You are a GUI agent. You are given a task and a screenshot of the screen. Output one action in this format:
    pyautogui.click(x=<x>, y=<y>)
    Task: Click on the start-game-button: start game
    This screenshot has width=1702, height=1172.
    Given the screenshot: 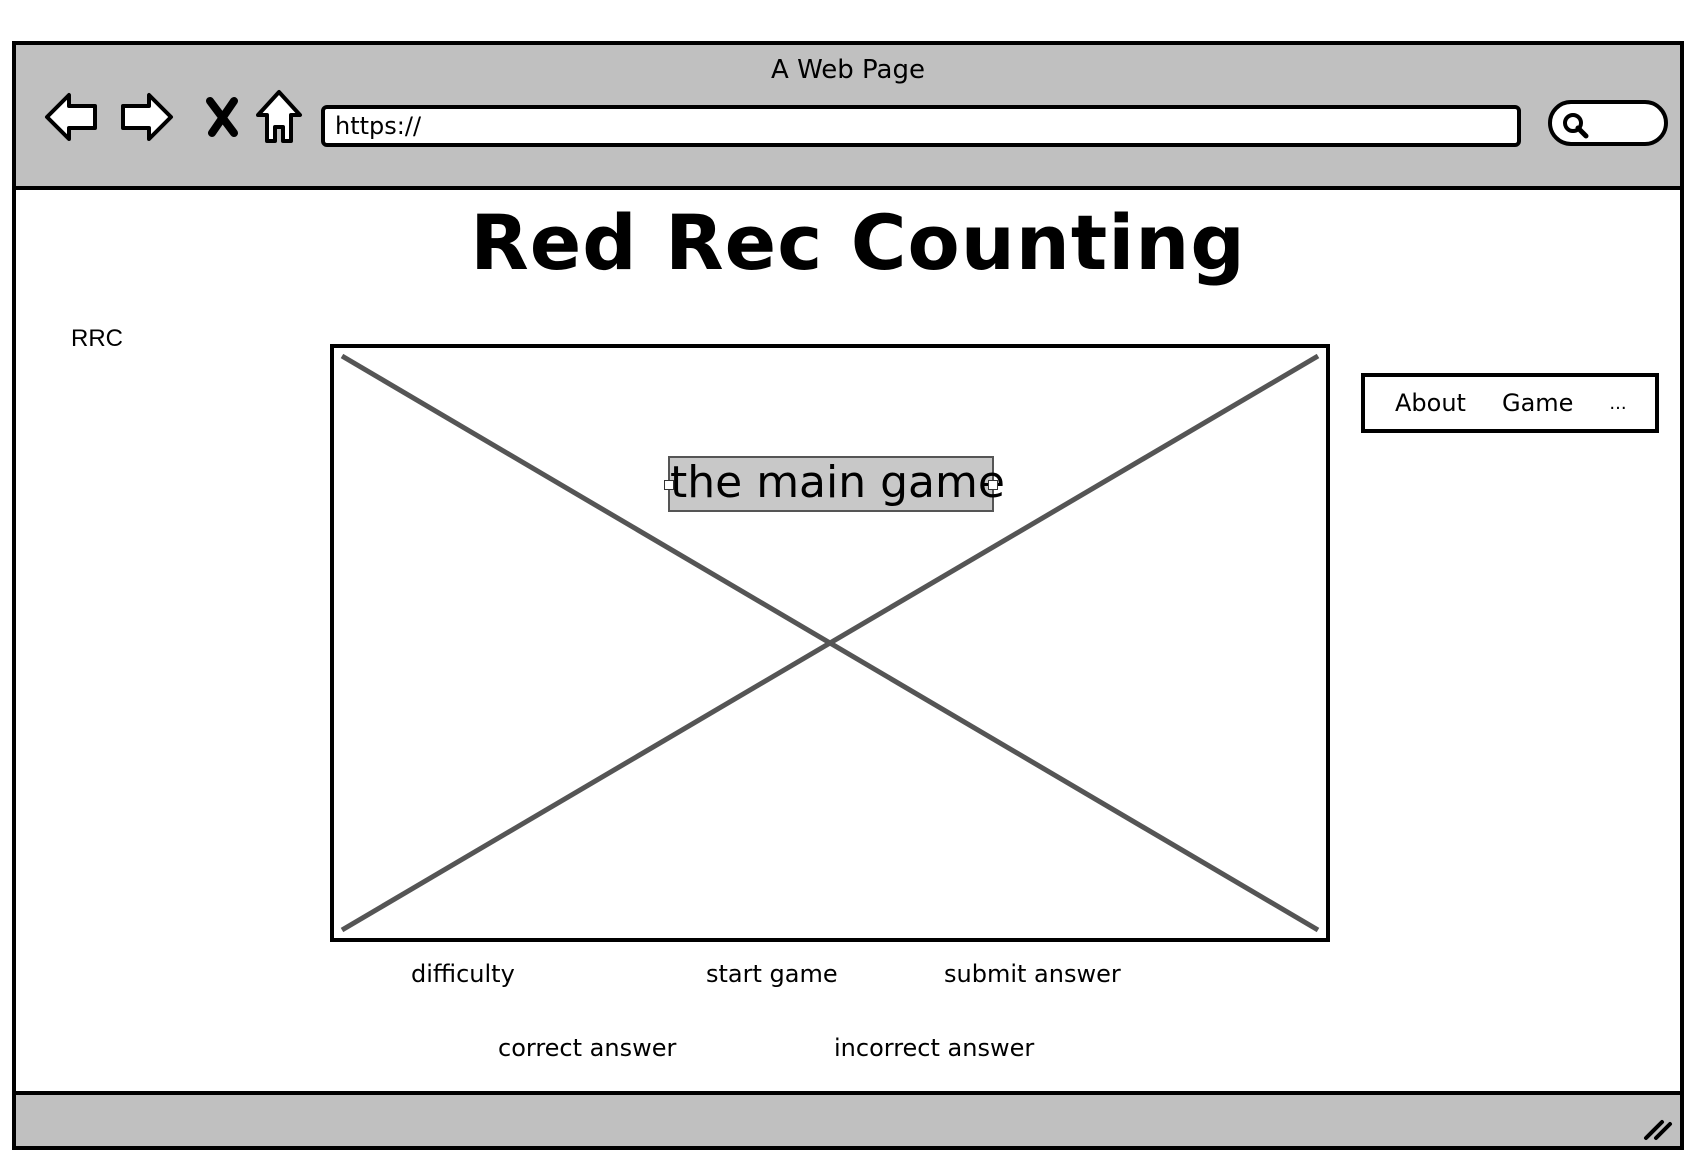 What is the action you would take?
    pyautogui.click(x=772, y=974)
    